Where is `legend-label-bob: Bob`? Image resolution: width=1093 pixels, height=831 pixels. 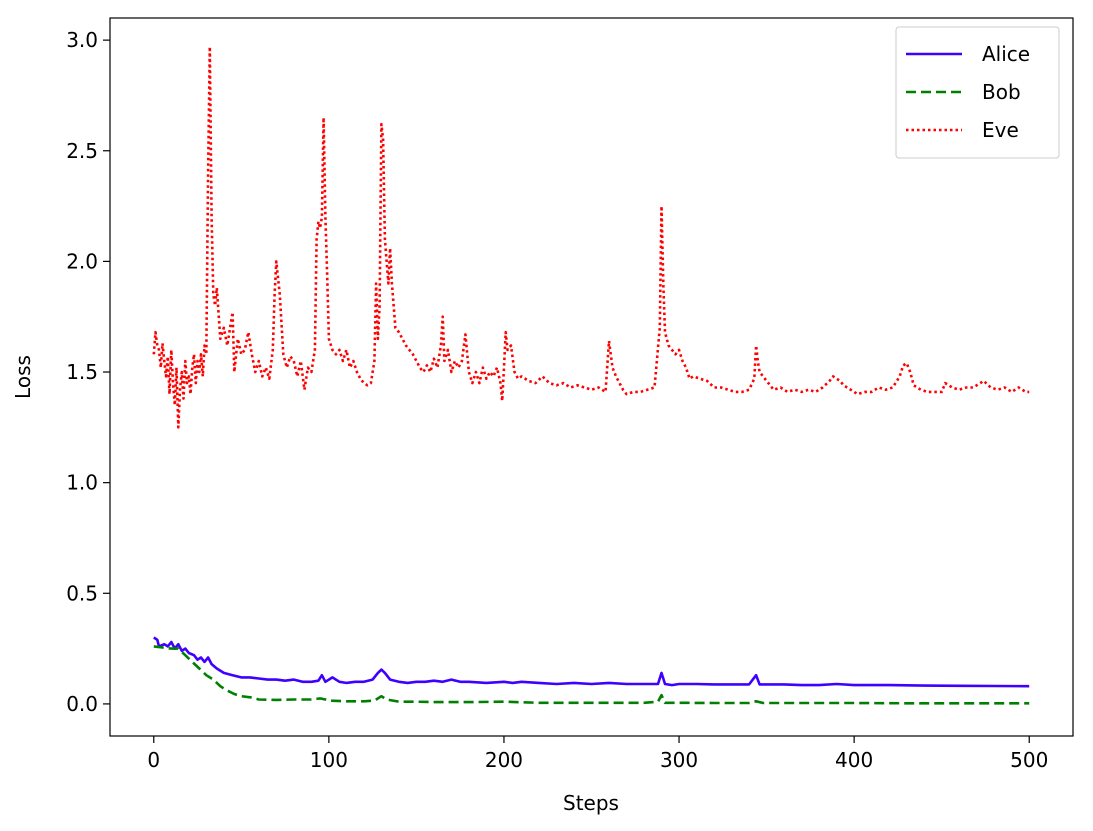 legend-label-bob: Bob is located at coordinates (1001, 92).